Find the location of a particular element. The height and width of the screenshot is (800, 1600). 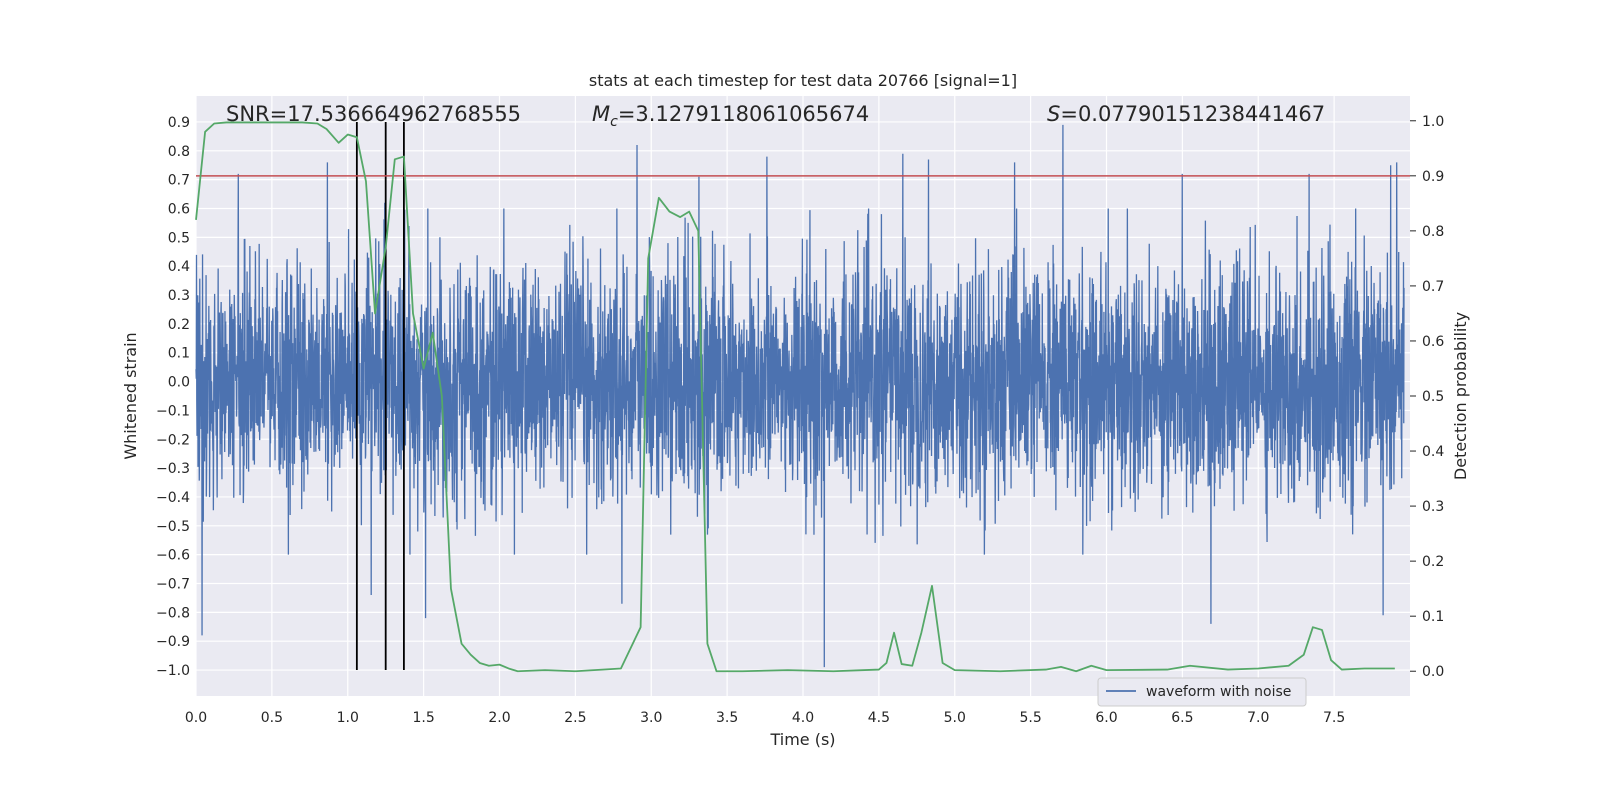

snr-annotation: SNR=17.536664962768555 is located at coordinates (373, 114).